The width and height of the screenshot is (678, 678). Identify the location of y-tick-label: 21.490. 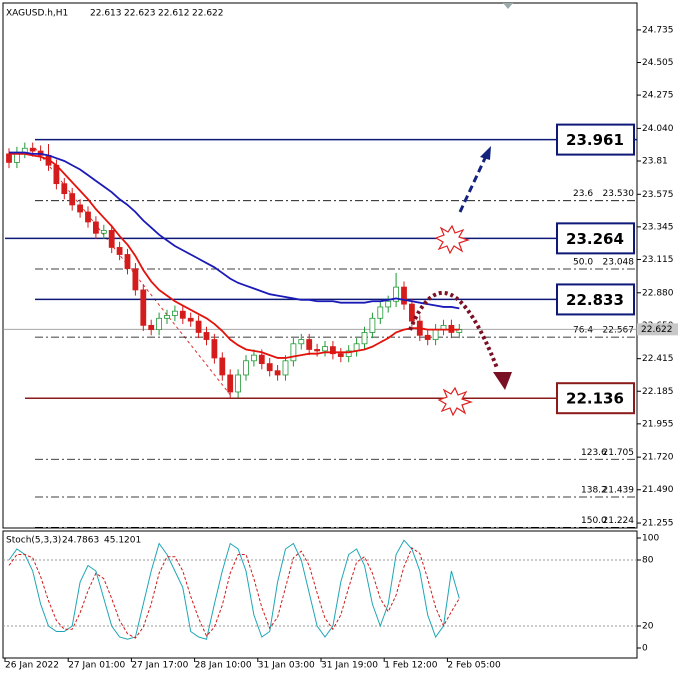
(658, 490).